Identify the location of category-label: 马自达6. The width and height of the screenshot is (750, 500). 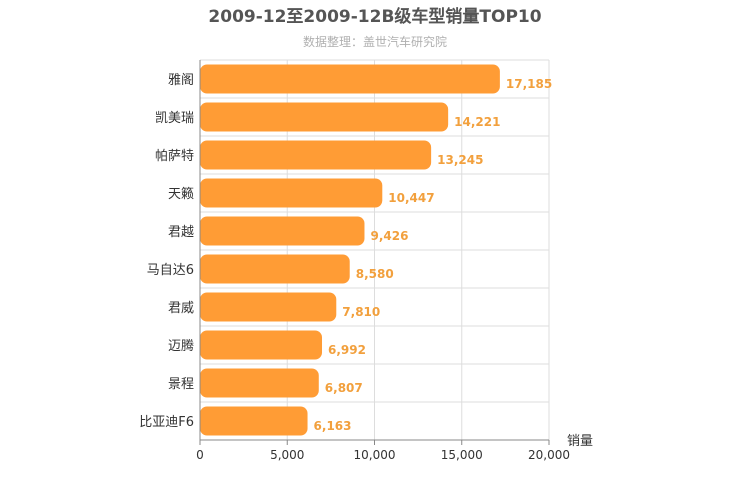
(170, 270).